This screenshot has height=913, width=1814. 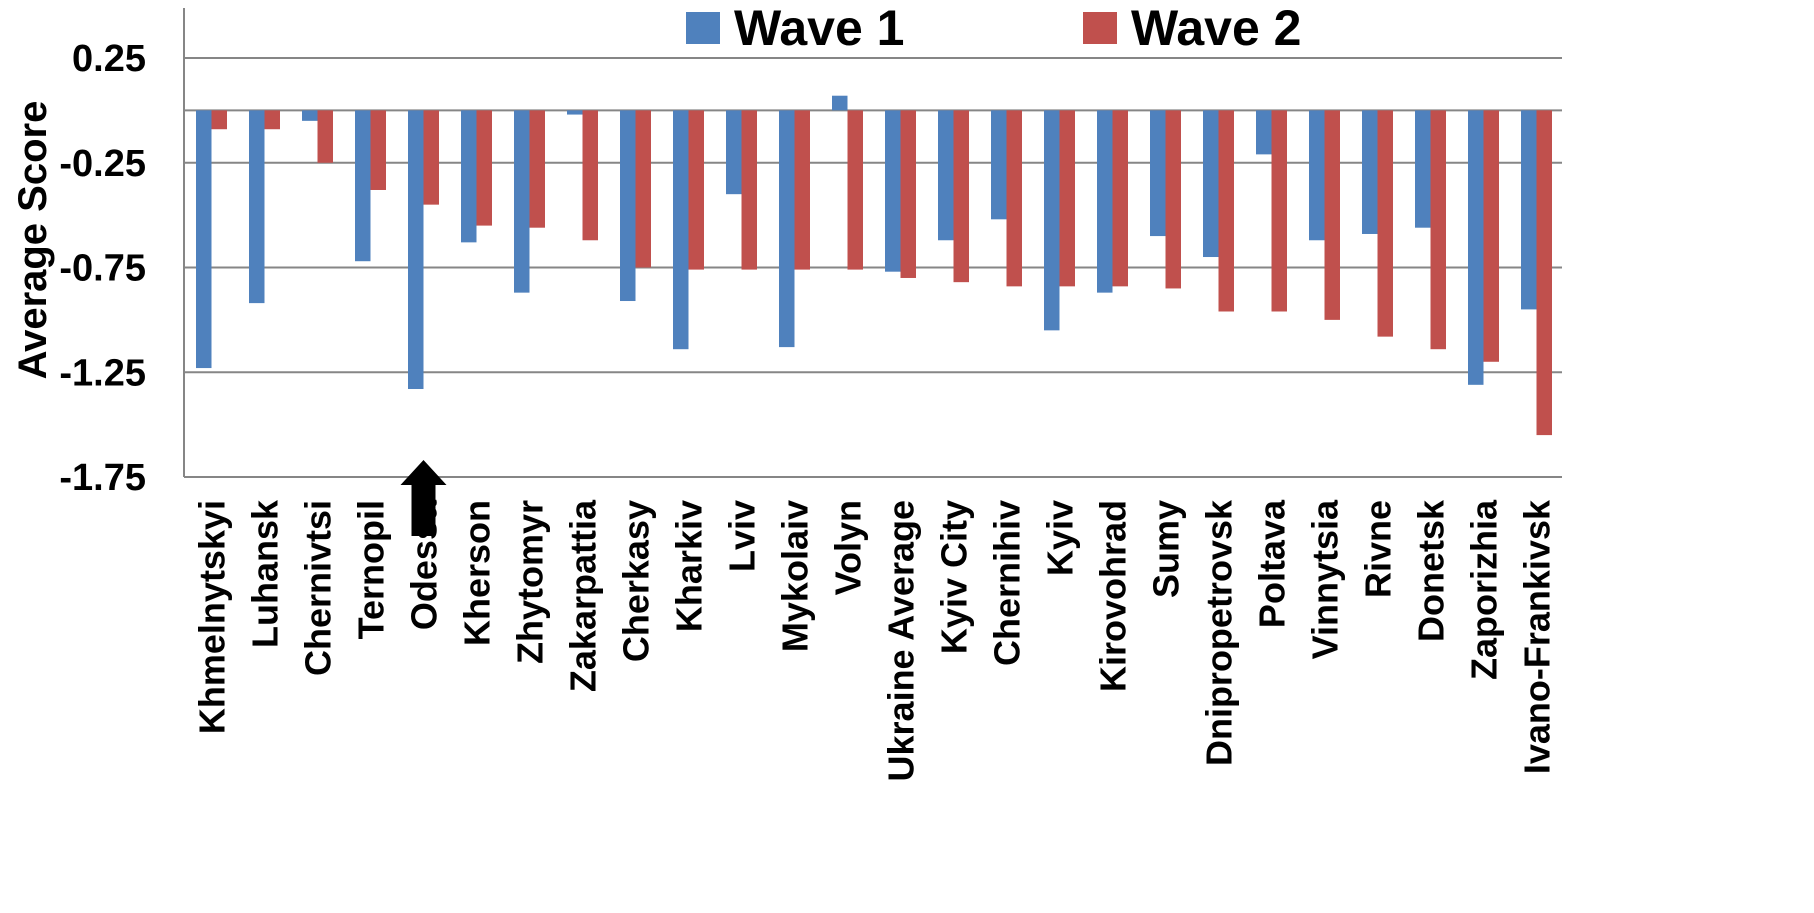 I want to click on bar-wave-1-sumy, so click(x=1158, y=173).